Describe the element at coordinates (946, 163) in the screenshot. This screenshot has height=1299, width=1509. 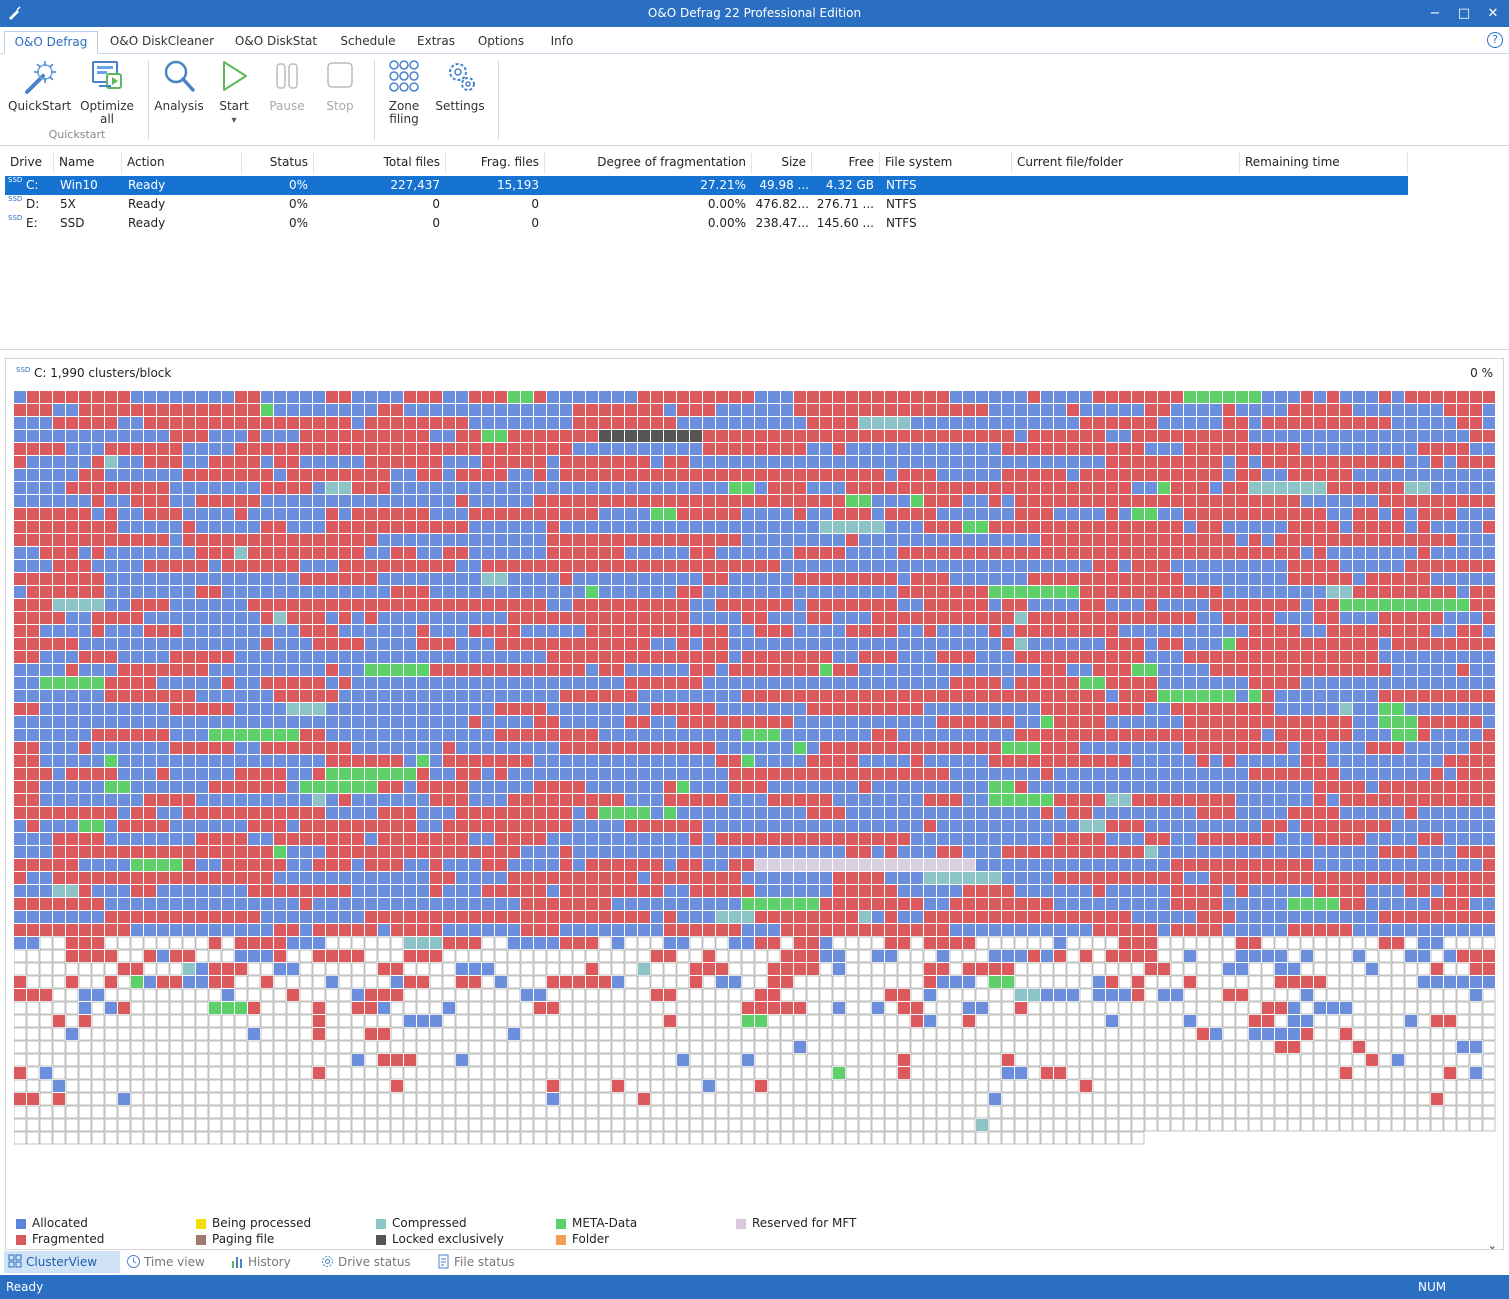
I see `column-header-file-system: File system` at that location.